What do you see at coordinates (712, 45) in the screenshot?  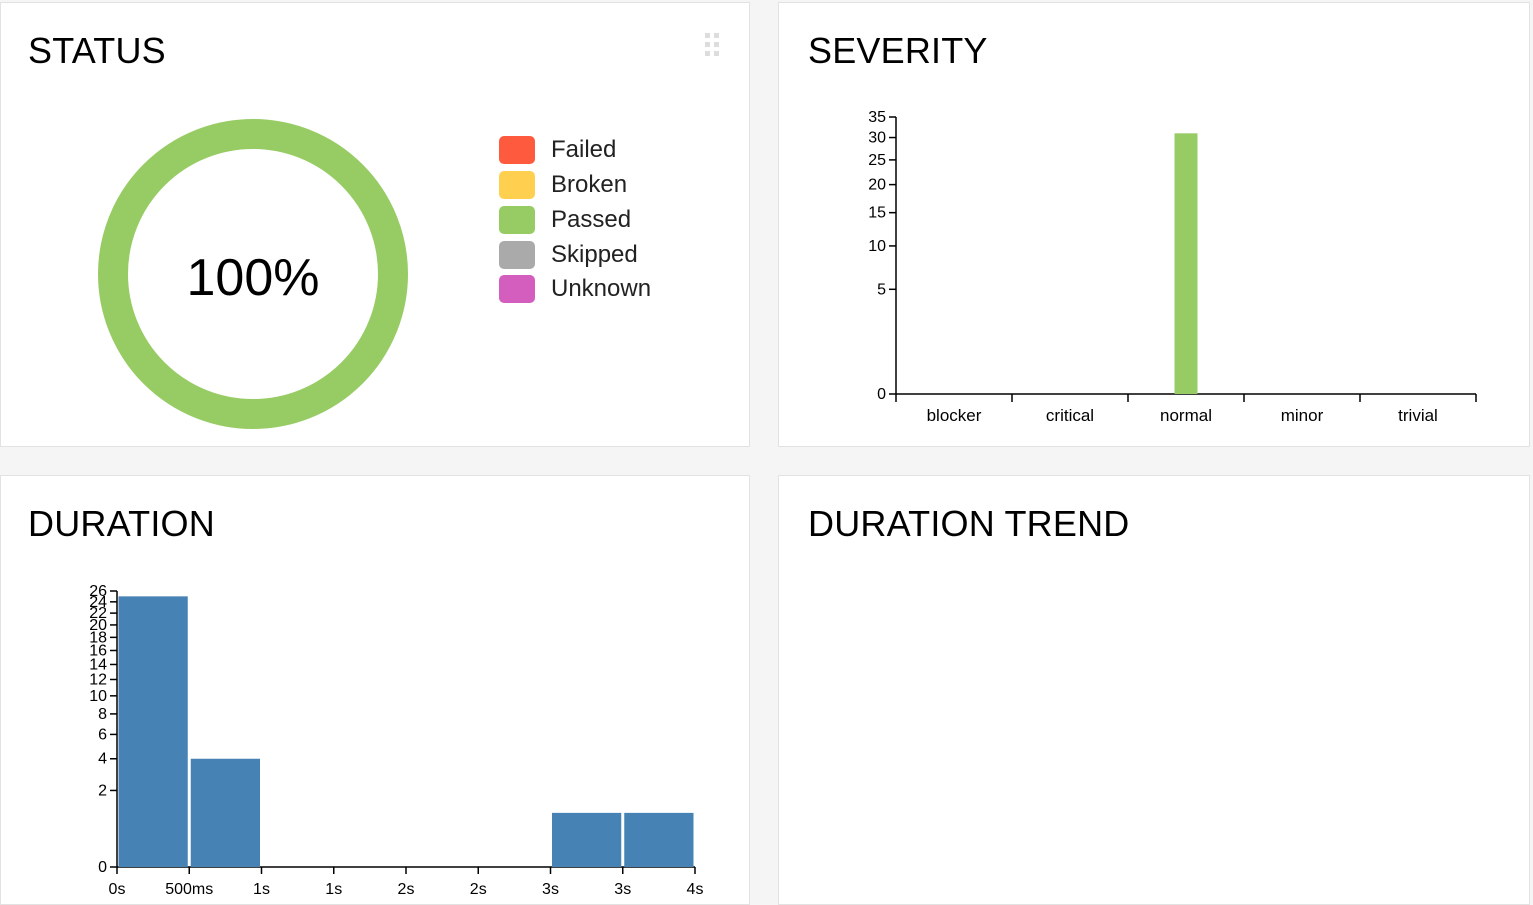 I see `drag-handle-icon` at bounding box center [712, 45].